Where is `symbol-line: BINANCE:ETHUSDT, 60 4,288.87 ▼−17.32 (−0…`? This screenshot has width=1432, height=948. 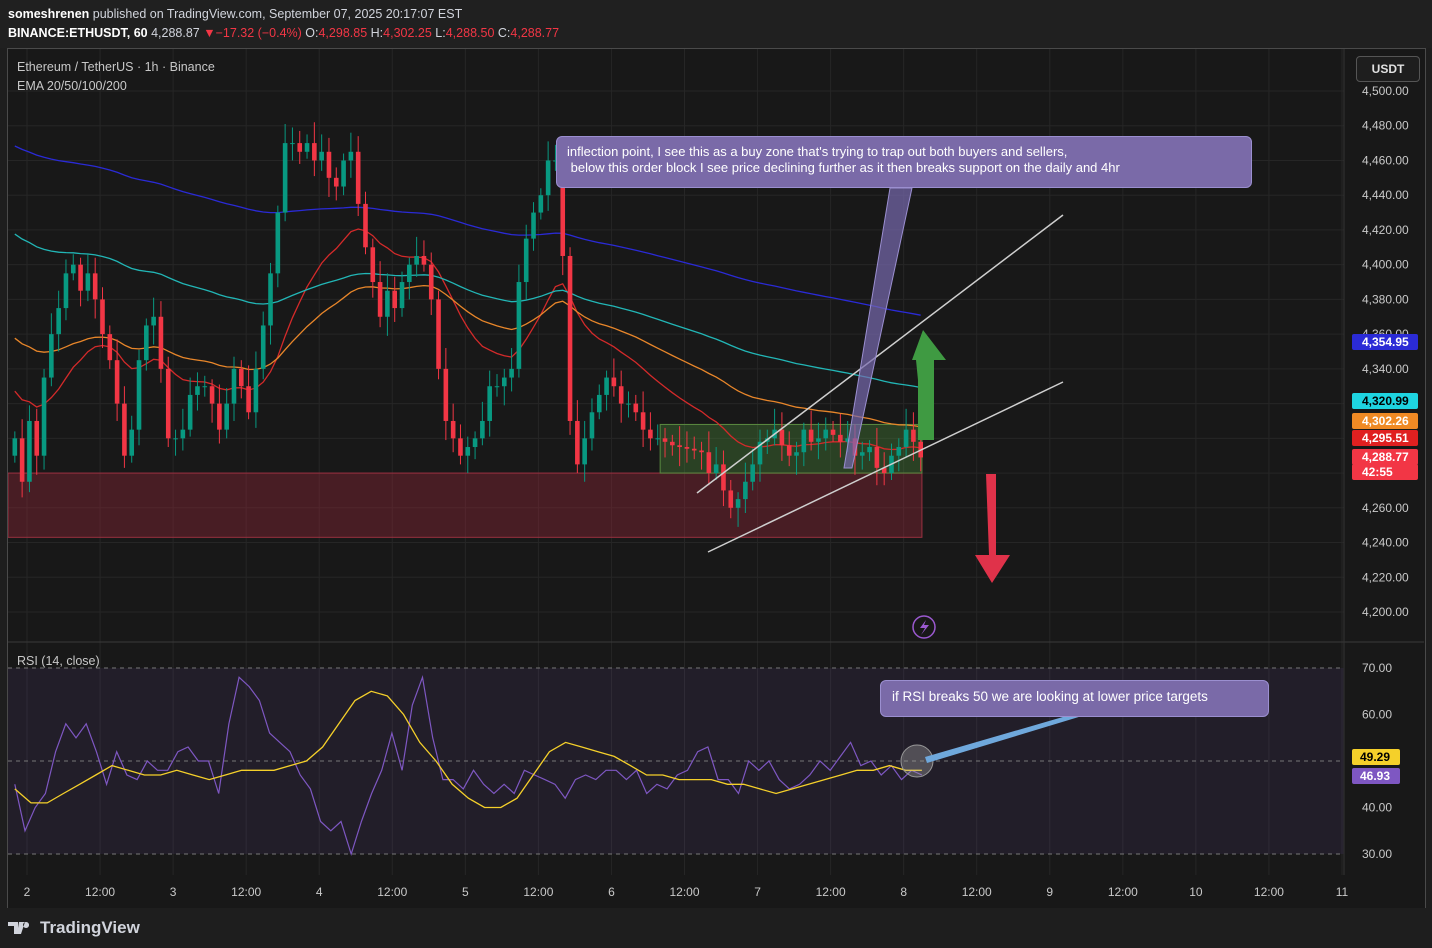
symbol-line: BINANCE:ETHUSDT, 60 4,288.87 ▼−17.32 (−0… is located at coordinates (283, 33).